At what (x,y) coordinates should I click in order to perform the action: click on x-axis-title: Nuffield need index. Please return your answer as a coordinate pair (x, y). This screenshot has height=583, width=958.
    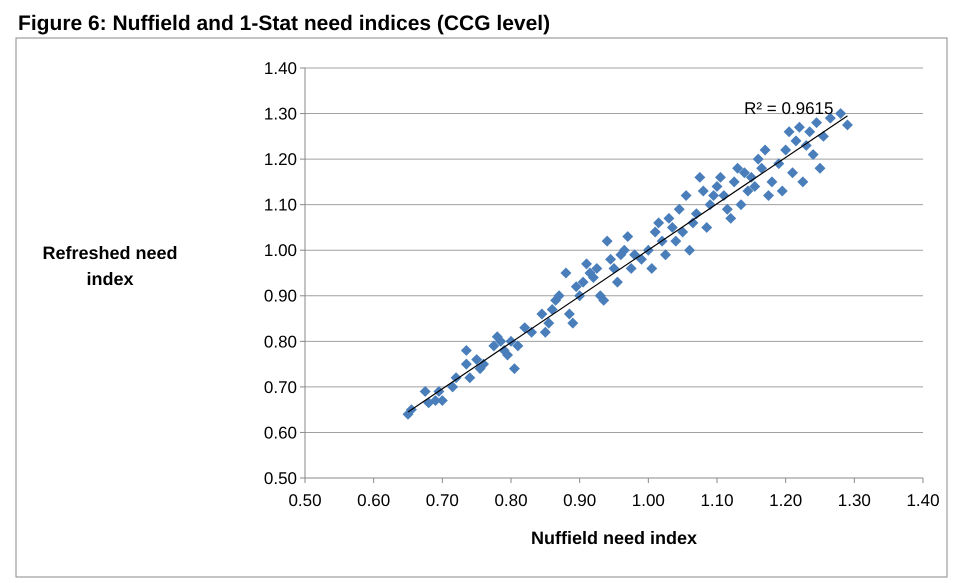
    Looking at the image, I should click on (614, 538).